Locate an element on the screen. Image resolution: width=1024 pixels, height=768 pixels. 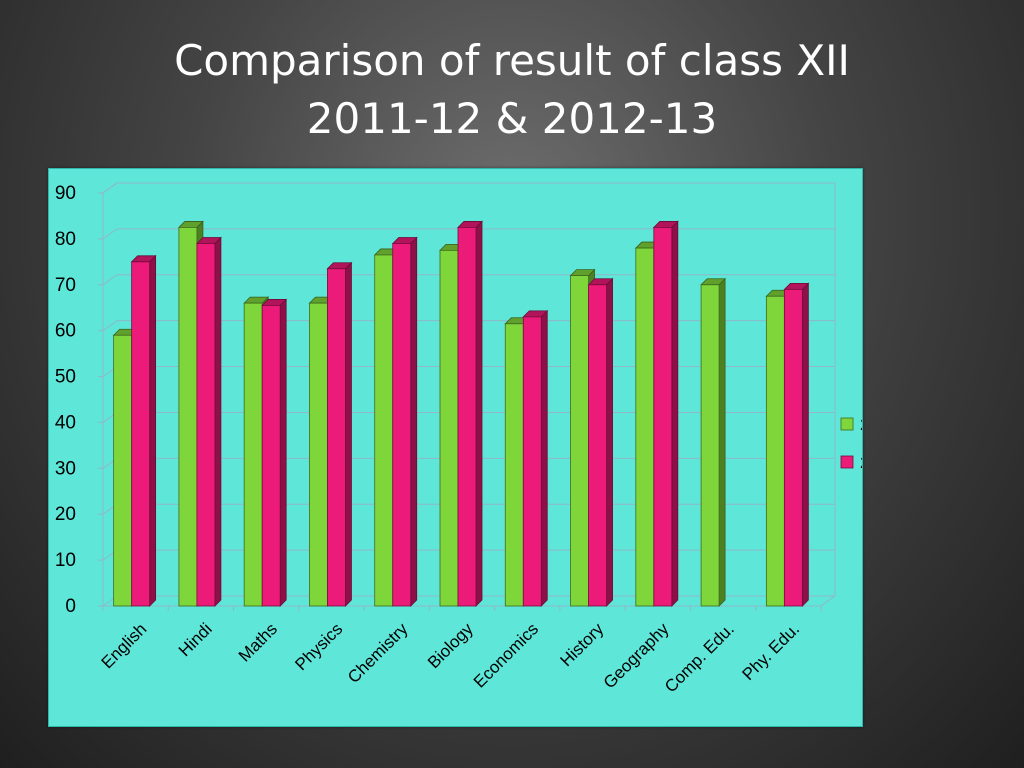
bar-2012-13-economics is located at coordinates (535, 458).